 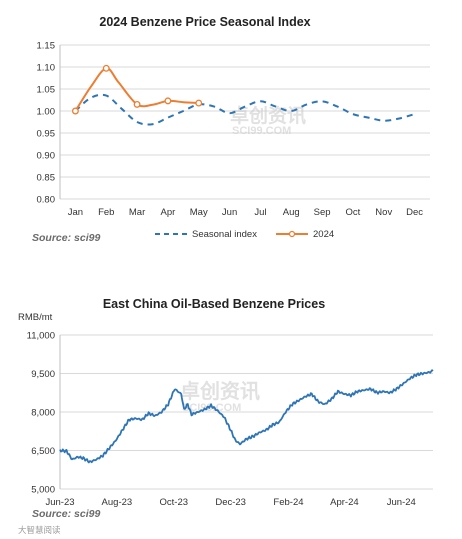 What do you see at coordinates (137, 212) in the screenshot?
I see `chart1-x-tick-label: Mar` at bounding box center [137, 212].